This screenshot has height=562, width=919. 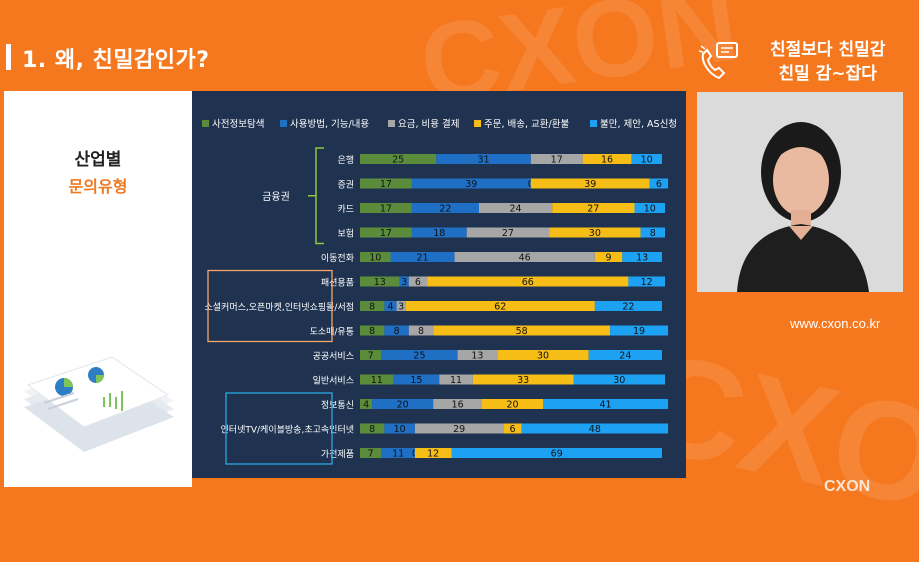 I want to click on data-label: 4, so click(x=366, y=405).